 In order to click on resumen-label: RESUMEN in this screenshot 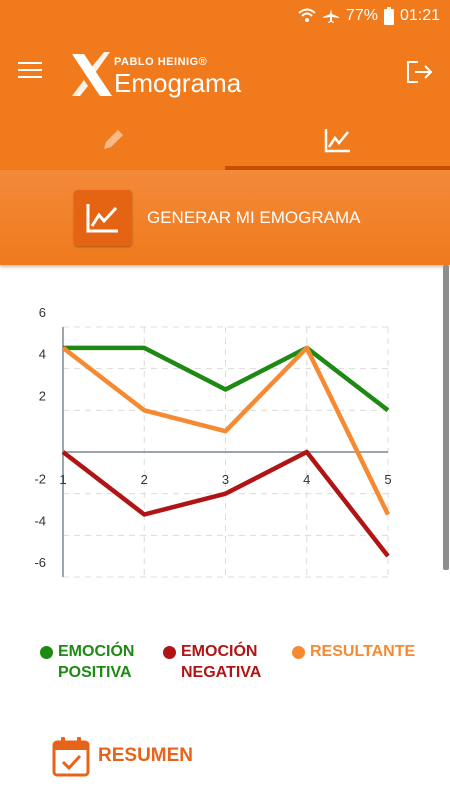, I will do `click(146, 755)`.